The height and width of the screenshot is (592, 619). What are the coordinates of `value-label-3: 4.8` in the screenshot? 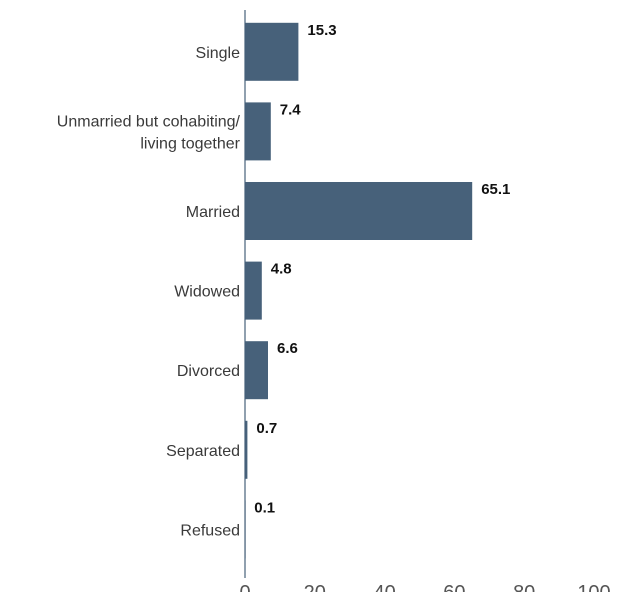 It's located at (281, 269).